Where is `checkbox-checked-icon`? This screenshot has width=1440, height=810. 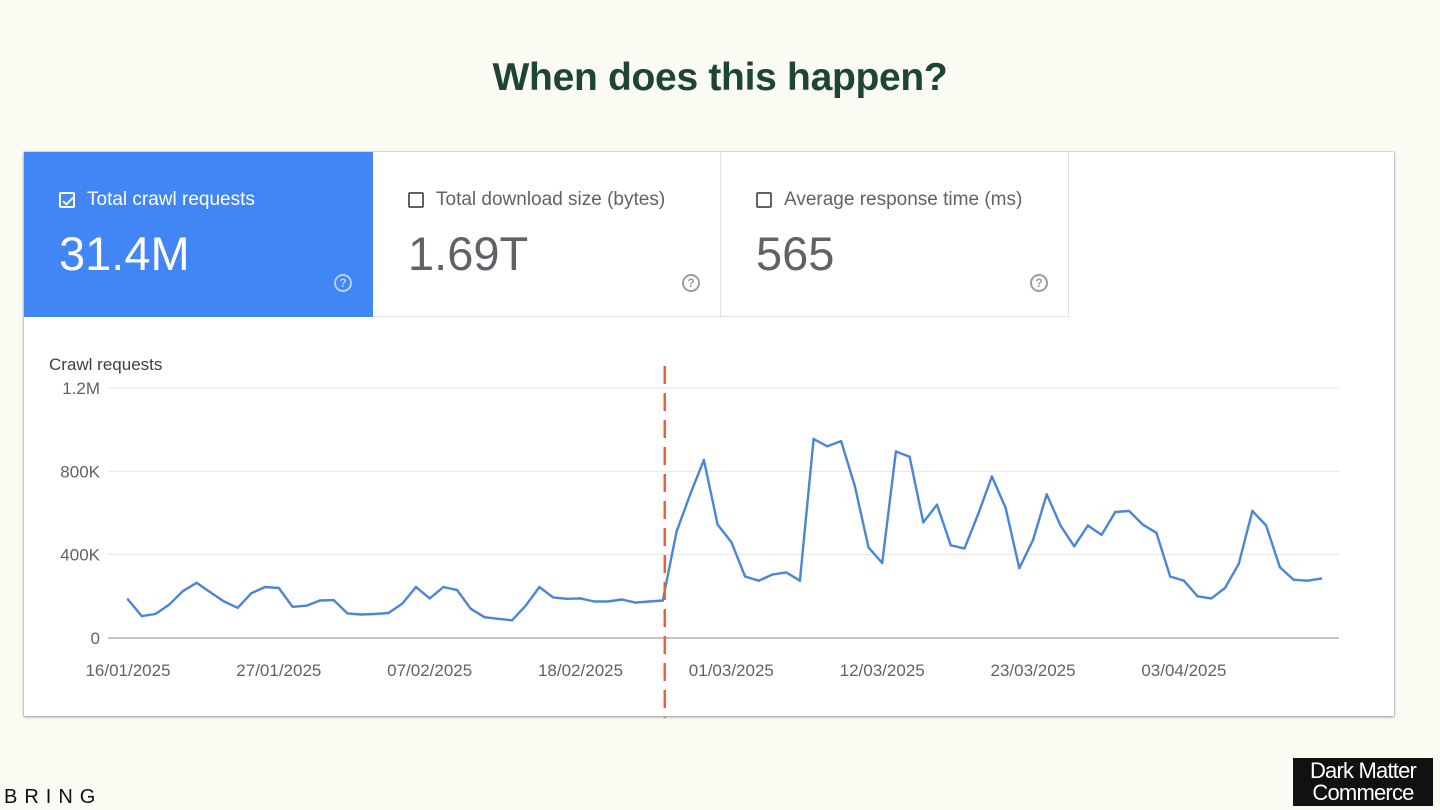 checkbox-checked-icon is located at coordinates (67, 200).